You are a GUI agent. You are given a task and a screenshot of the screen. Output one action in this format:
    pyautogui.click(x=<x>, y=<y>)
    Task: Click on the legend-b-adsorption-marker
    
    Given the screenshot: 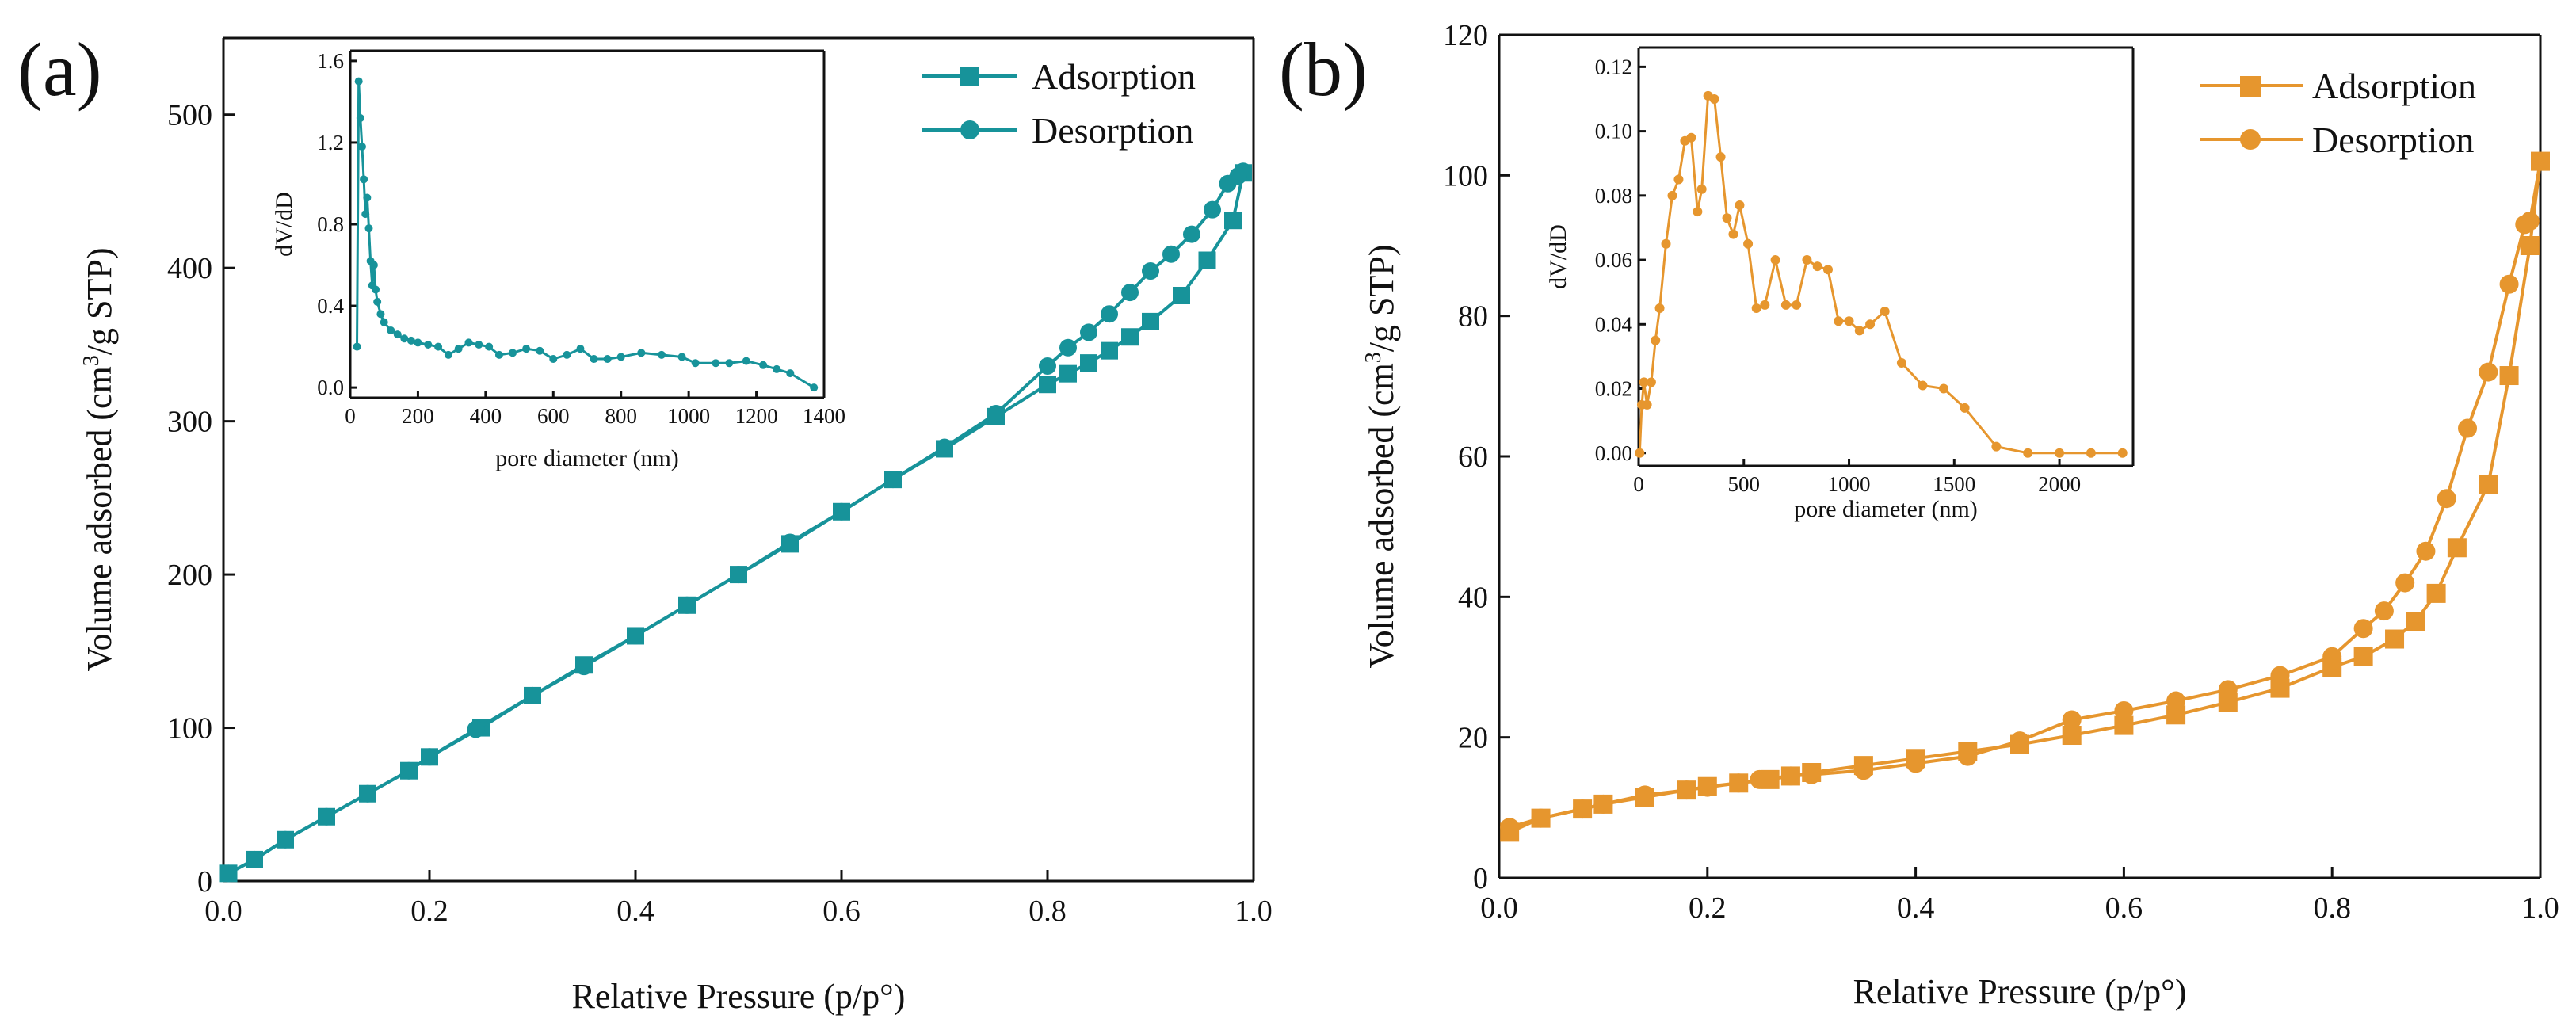 What is the action you would take?
    pyautogui.click(x=2250, y=86)
    